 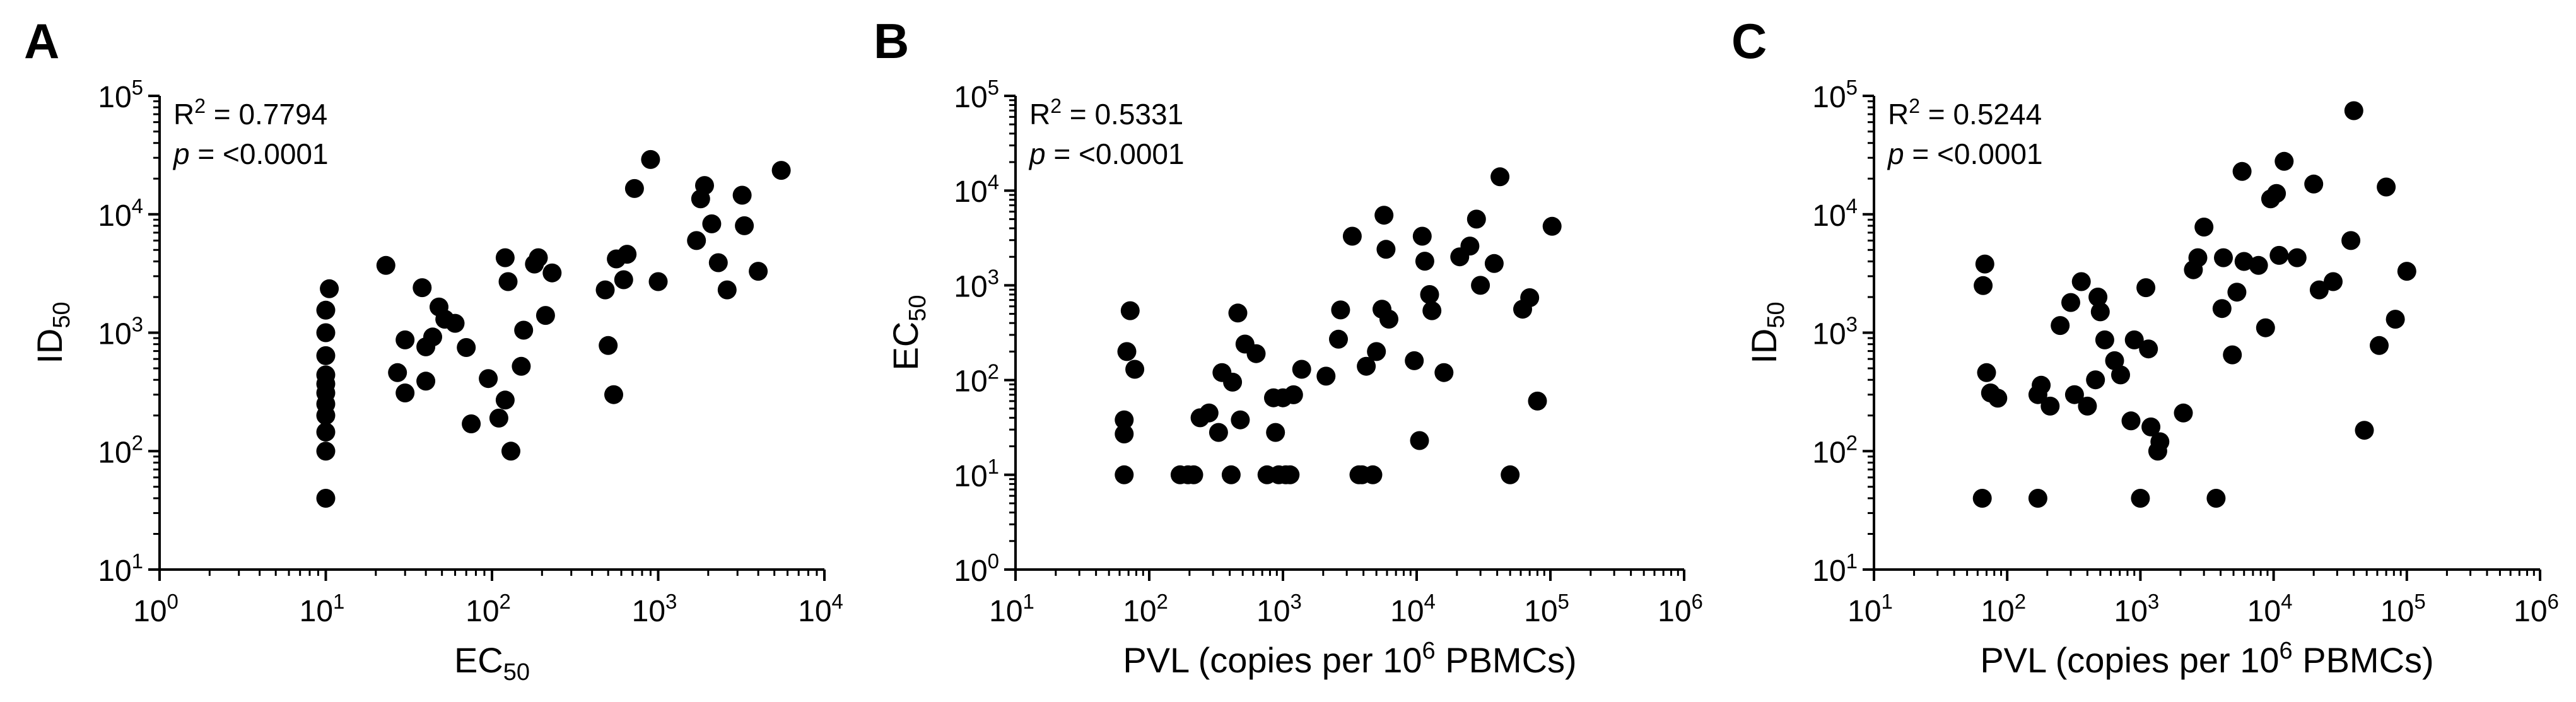 I want to click on r-squared-label: R2 = 0.5244, so click(x=1965, y=113).